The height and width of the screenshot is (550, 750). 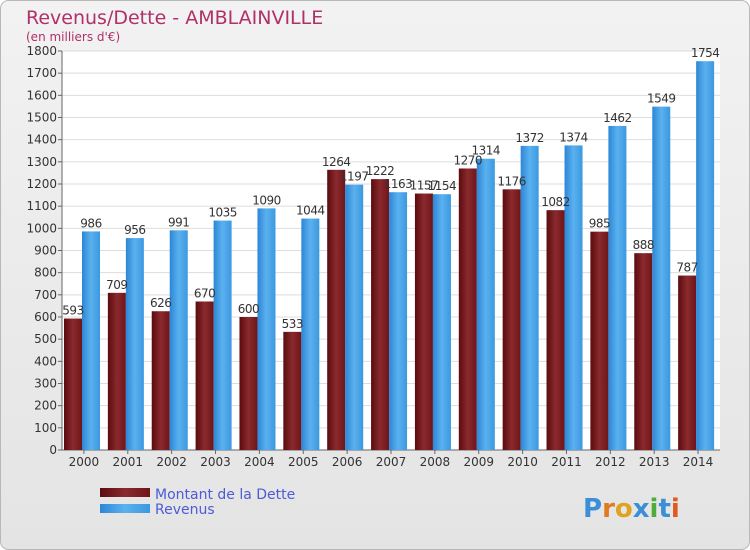 What do you see at coordinates (511, 181) in the screenshot?
I see `data-label-dette: 1176` at bounding box center [511, 181].